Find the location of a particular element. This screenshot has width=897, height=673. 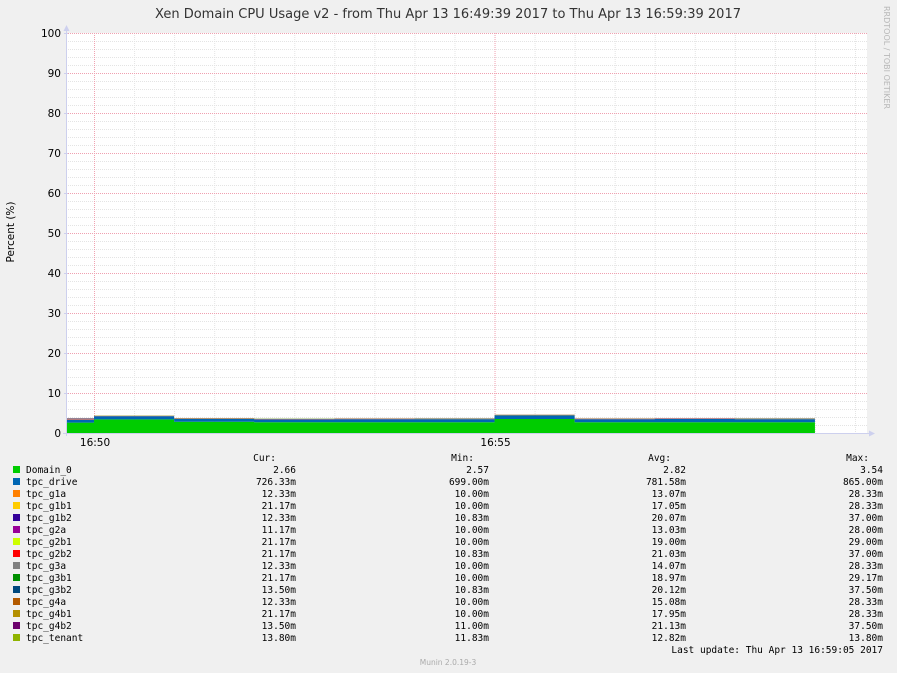

legend-avg-value: 13.03m is located at coordinates (669, 530).